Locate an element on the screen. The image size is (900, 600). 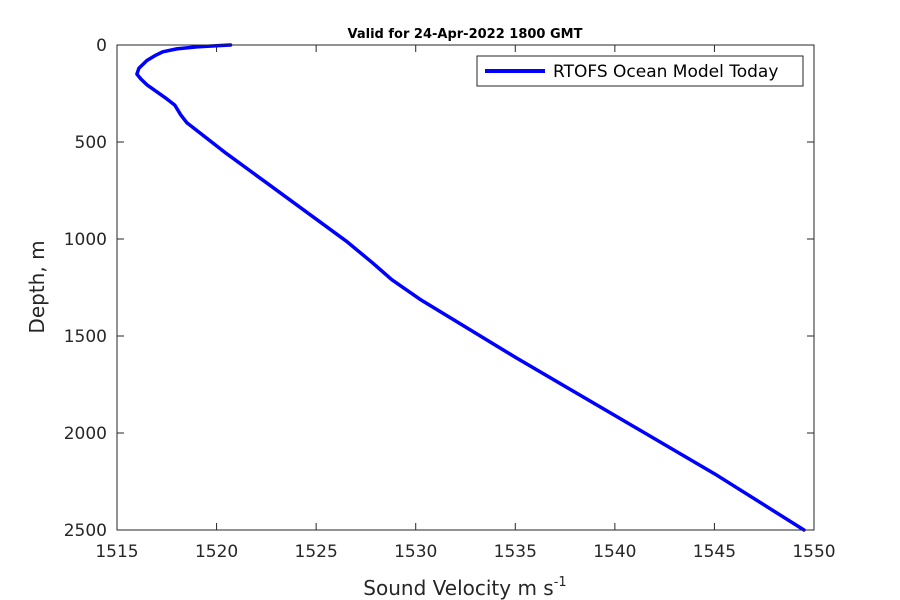
x-axis-label: Sound Velocity m s-1 is located at coordinates (464, 587).